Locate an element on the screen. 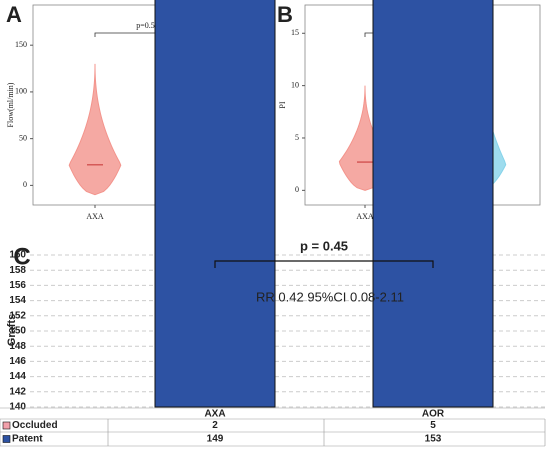 This screenshot has height=451, width=550. p-value: p=0.53 is located at coordinates (147, 25).